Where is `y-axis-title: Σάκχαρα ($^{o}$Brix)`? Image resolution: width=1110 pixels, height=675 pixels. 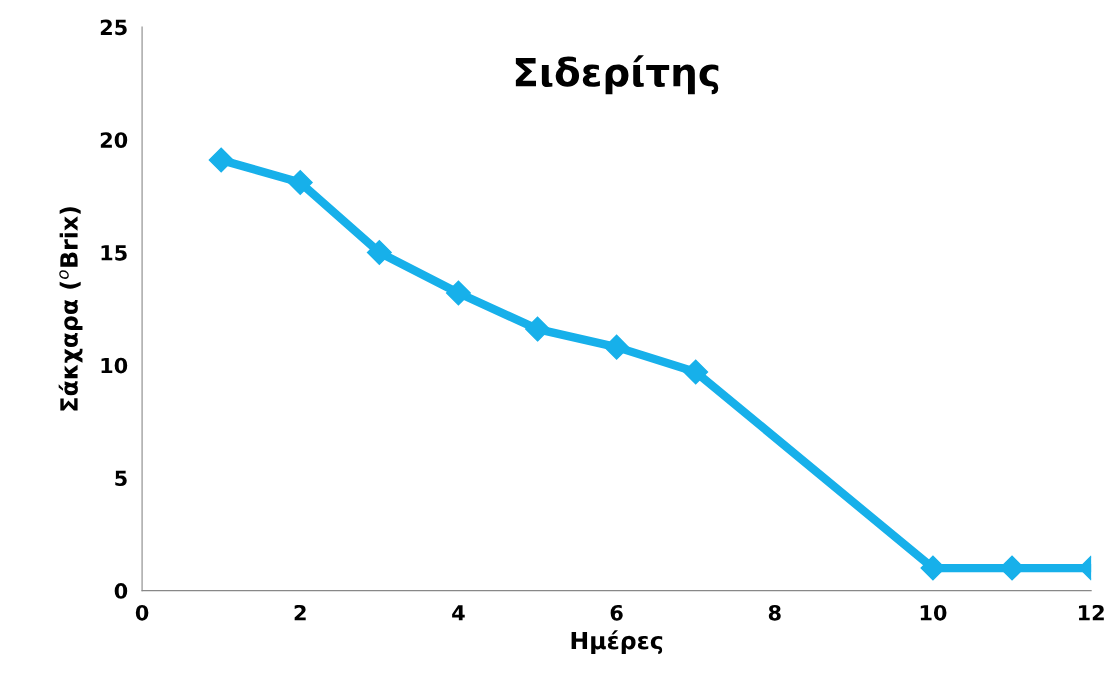 y-axis-title: Σάκχαρα ($^{o}$Brix) is located at coordinates (70, 309).